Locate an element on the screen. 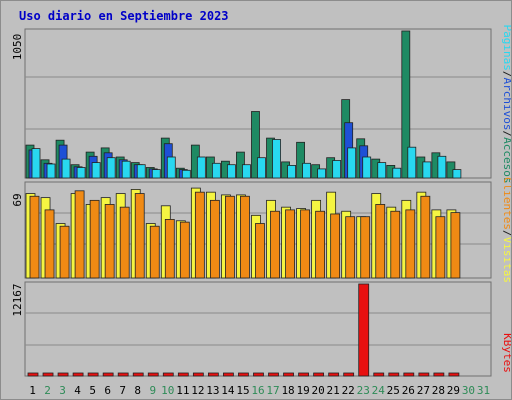 Image resolution: width=512 pixels, height=400 pixels. x-tick-label: 30 is located at coordinates (468, 390).